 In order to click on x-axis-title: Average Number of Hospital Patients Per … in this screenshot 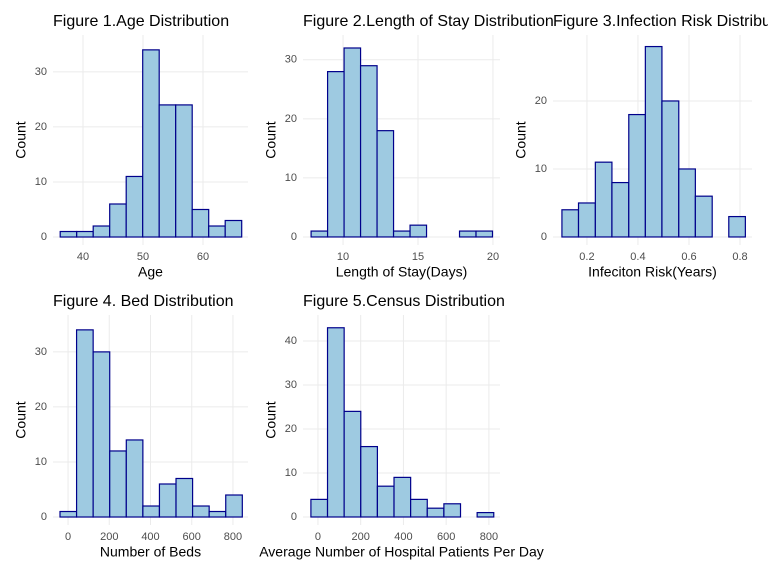, I will do `click(401, 552)`.